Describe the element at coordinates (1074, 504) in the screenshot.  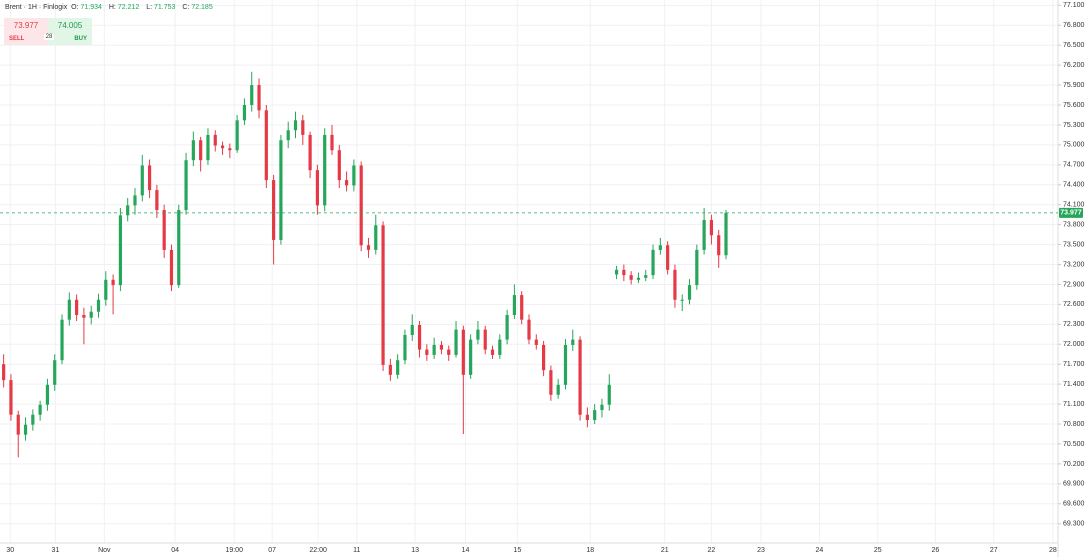
I see `y-tick-label: 69.600` at that location.